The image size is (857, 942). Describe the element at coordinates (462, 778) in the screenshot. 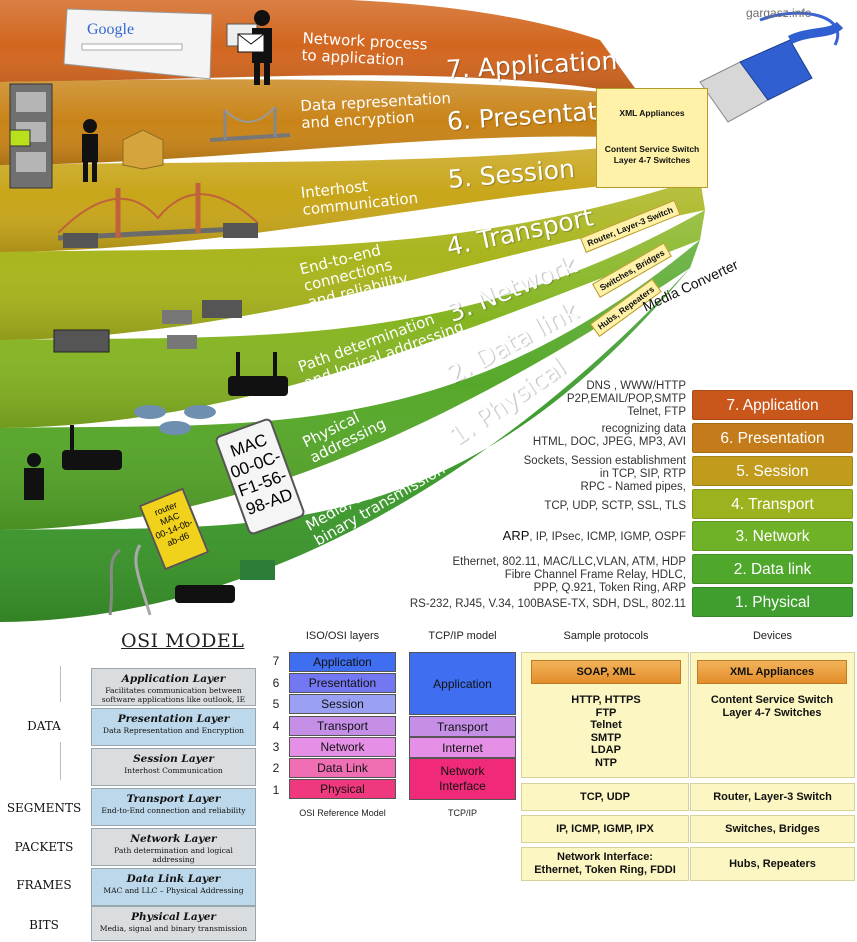

I see `tcpip-network-interface-label: Network Interface` at that location.